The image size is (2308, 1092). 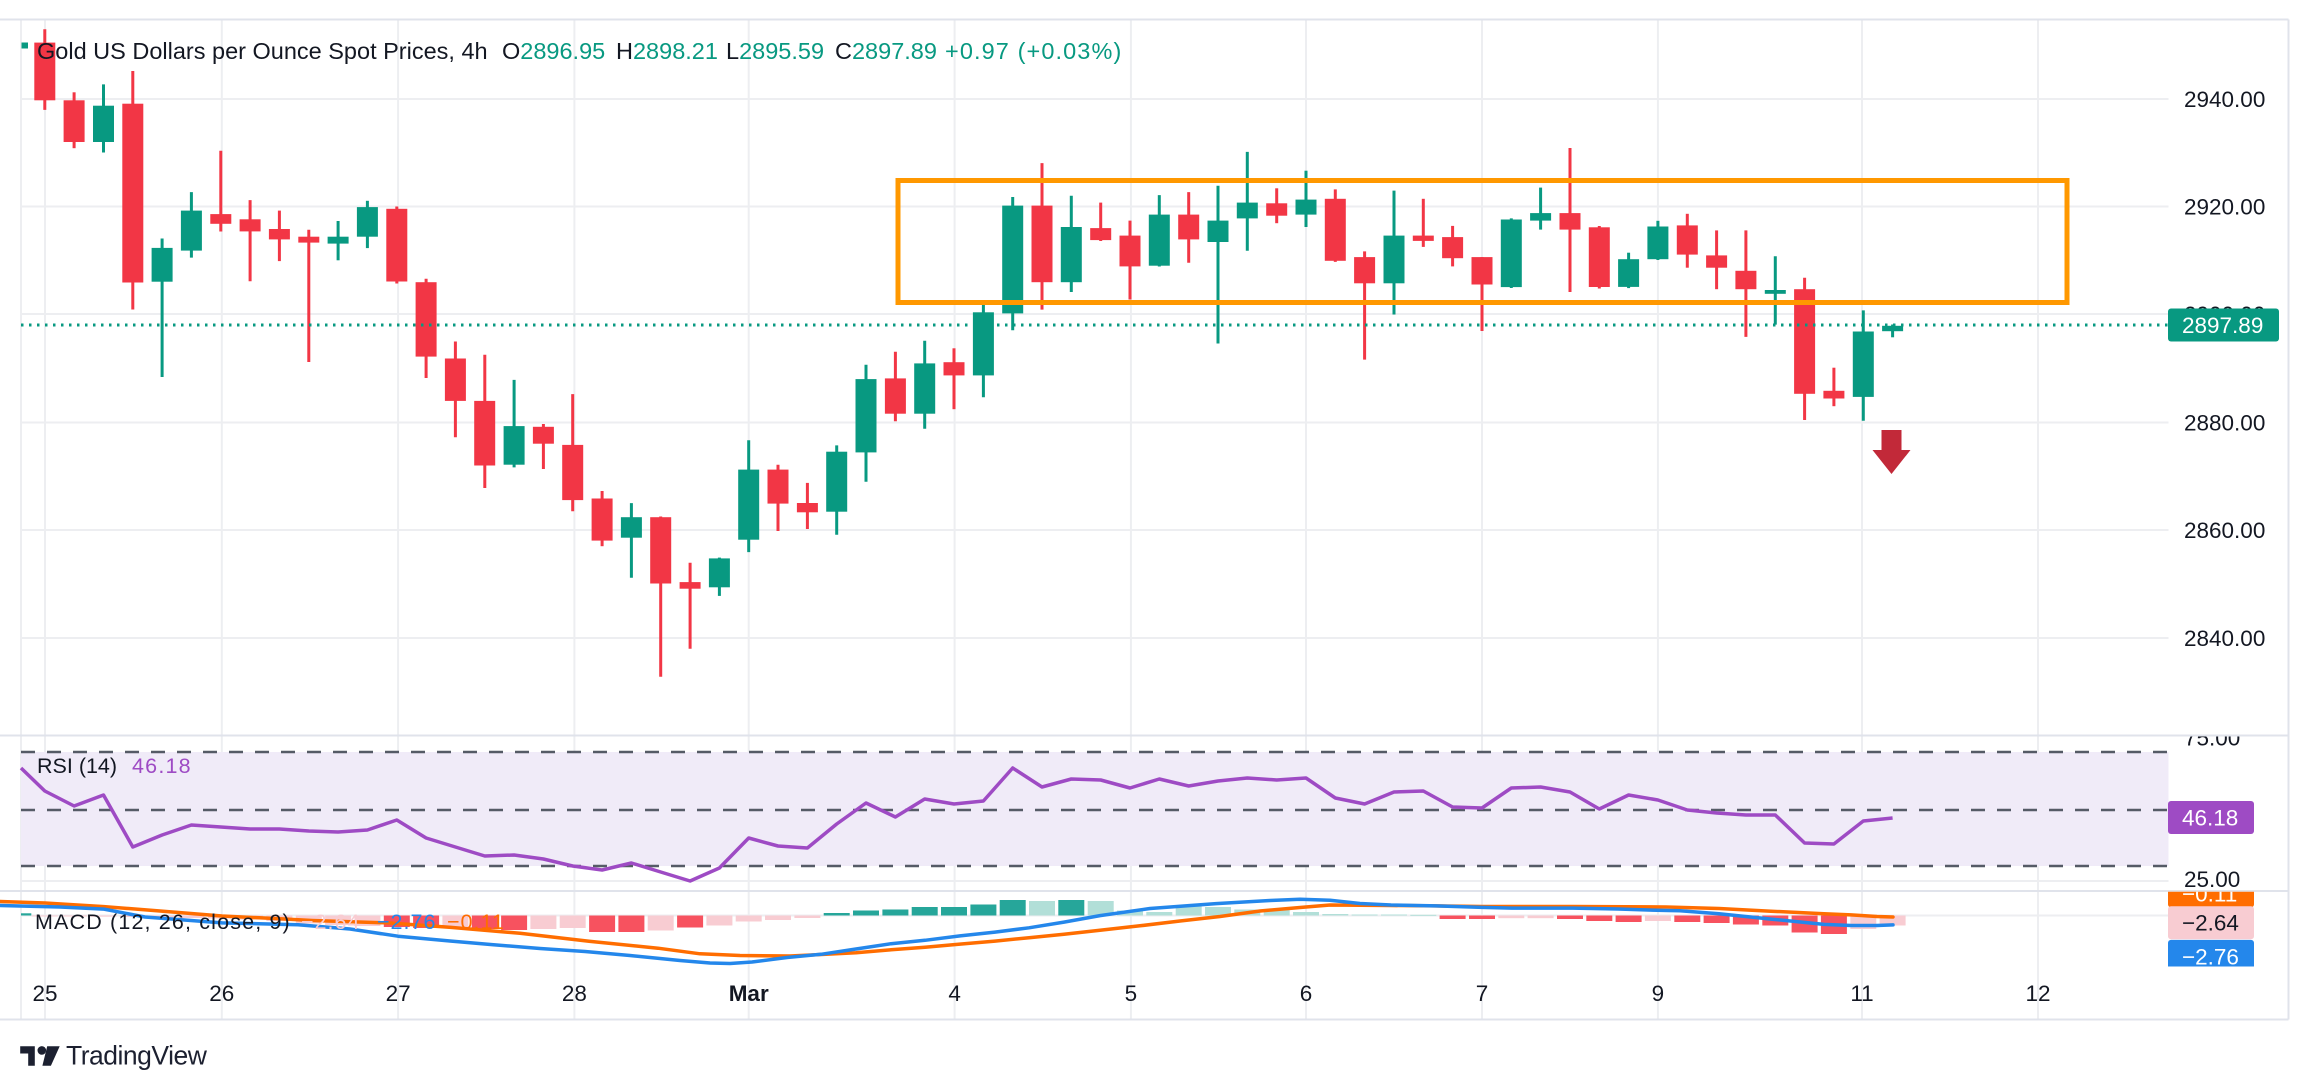 I want to click on svg-text: L2895.59, so click(x=775, y=51).